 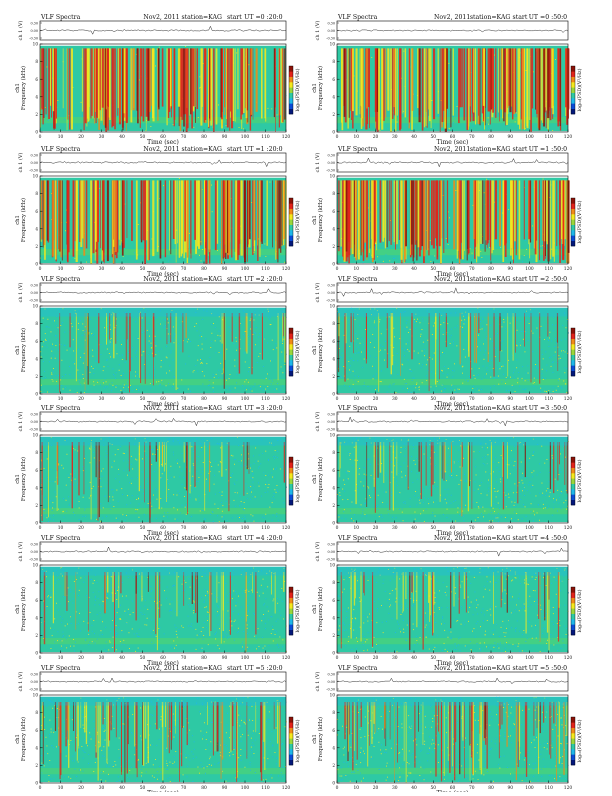 I want to click on chart-title: VLF Spectra, so click(x=60, y=408).